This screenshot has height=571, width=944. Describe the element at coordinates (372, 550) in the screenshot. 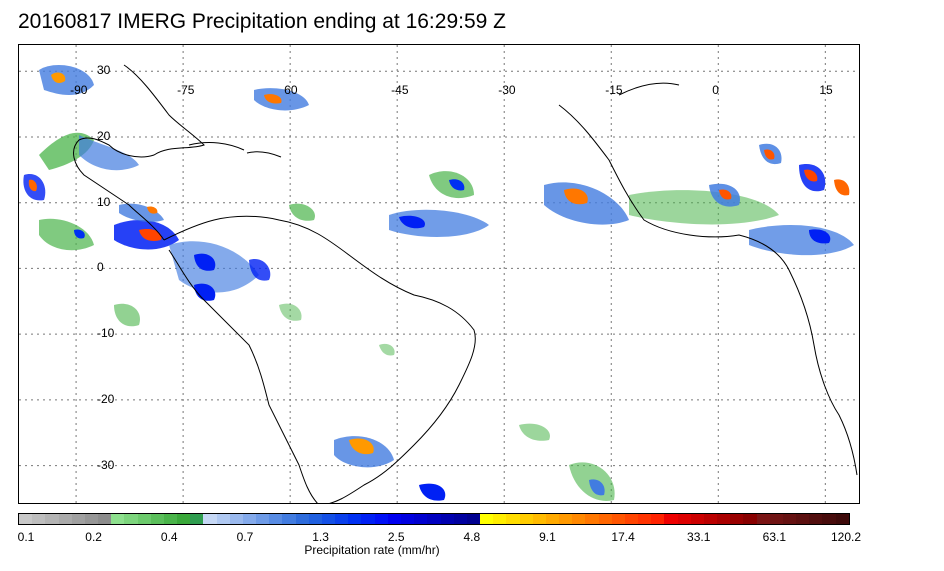

I see `colorbar-title: Precipitation rate (mm/hr)` at that location.